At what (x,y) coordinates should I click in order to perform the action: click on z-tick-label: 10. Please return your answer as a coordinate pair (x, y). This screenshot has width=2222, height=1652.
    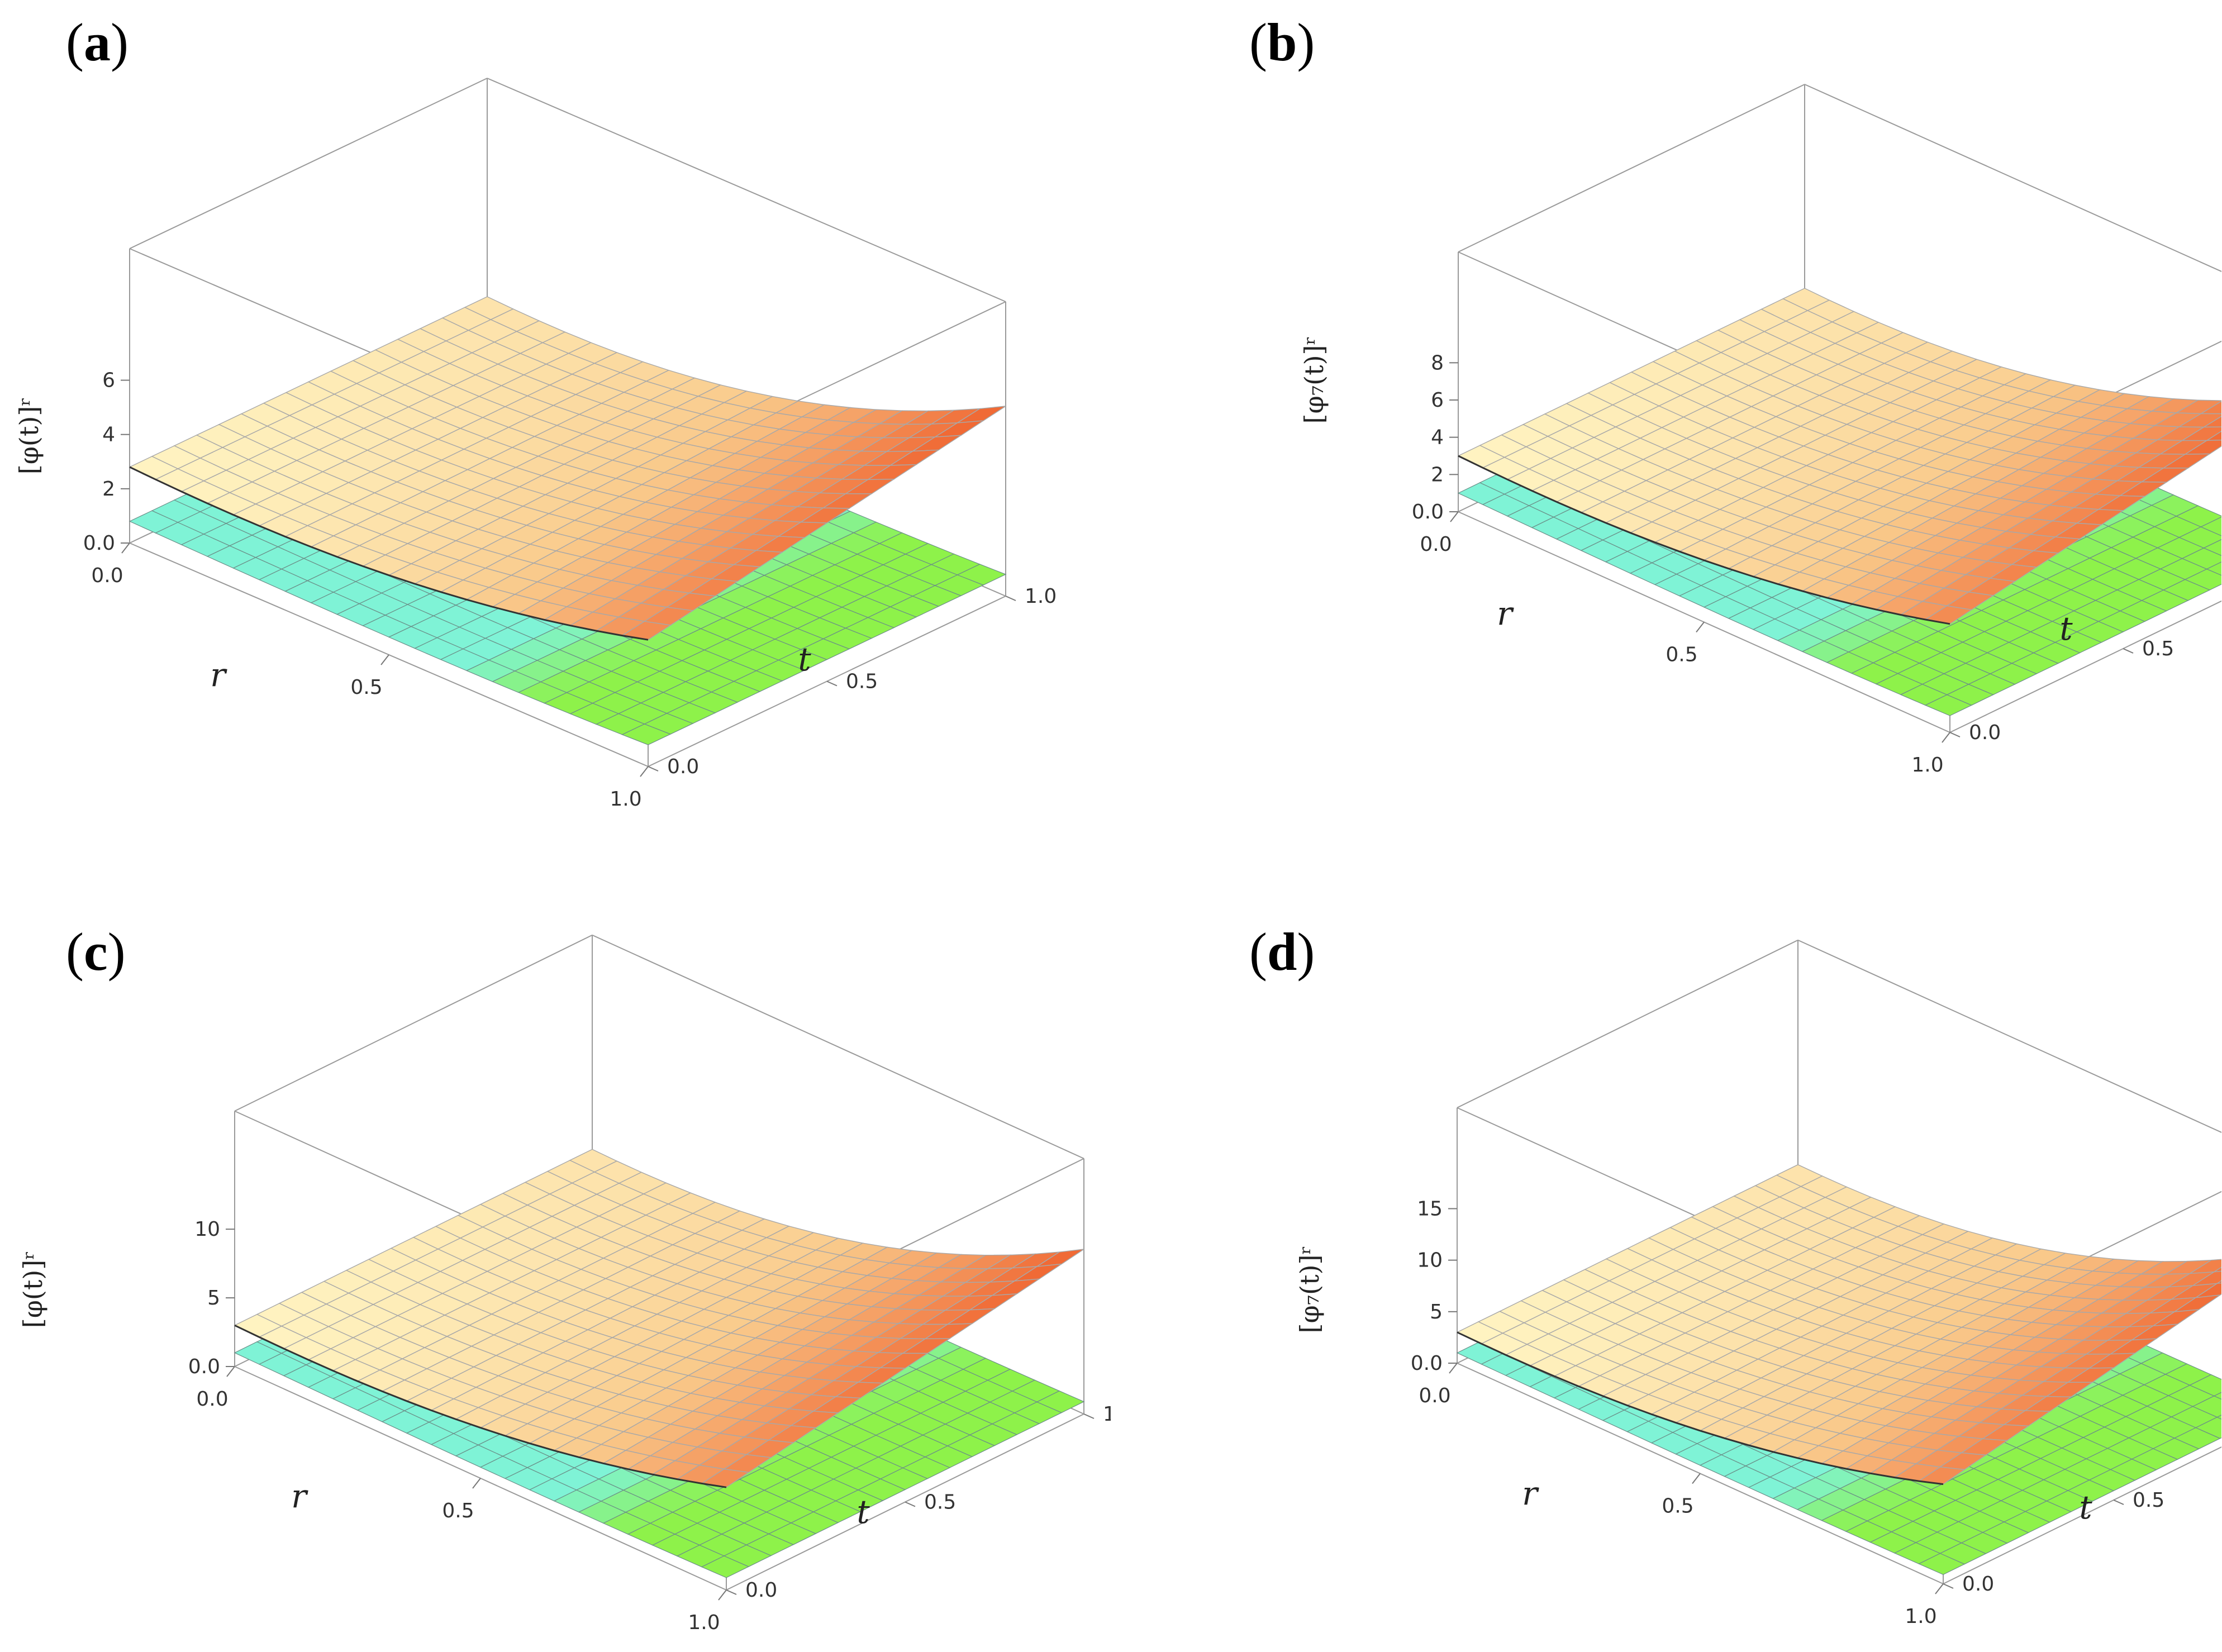
    Looking at the image, I should click on (207, 1229).